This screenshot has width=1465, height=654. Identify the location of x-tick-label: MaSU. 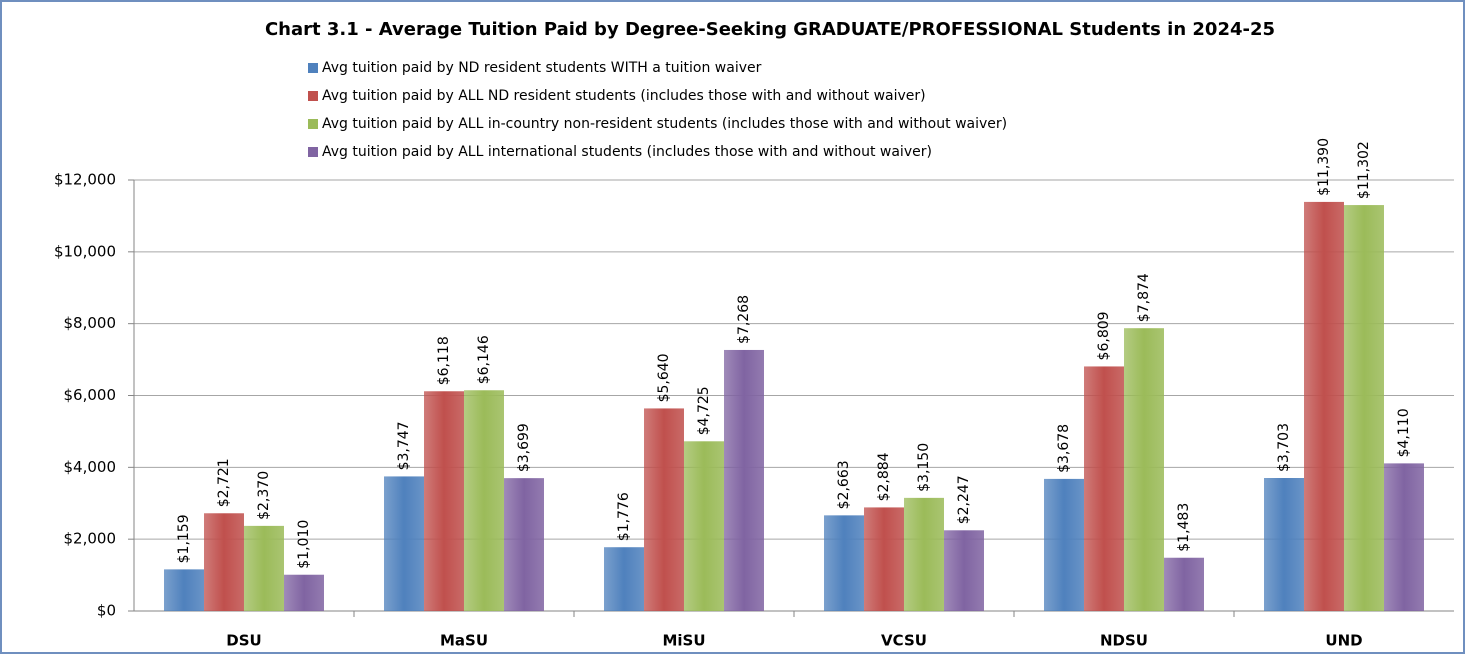
(464, 641).